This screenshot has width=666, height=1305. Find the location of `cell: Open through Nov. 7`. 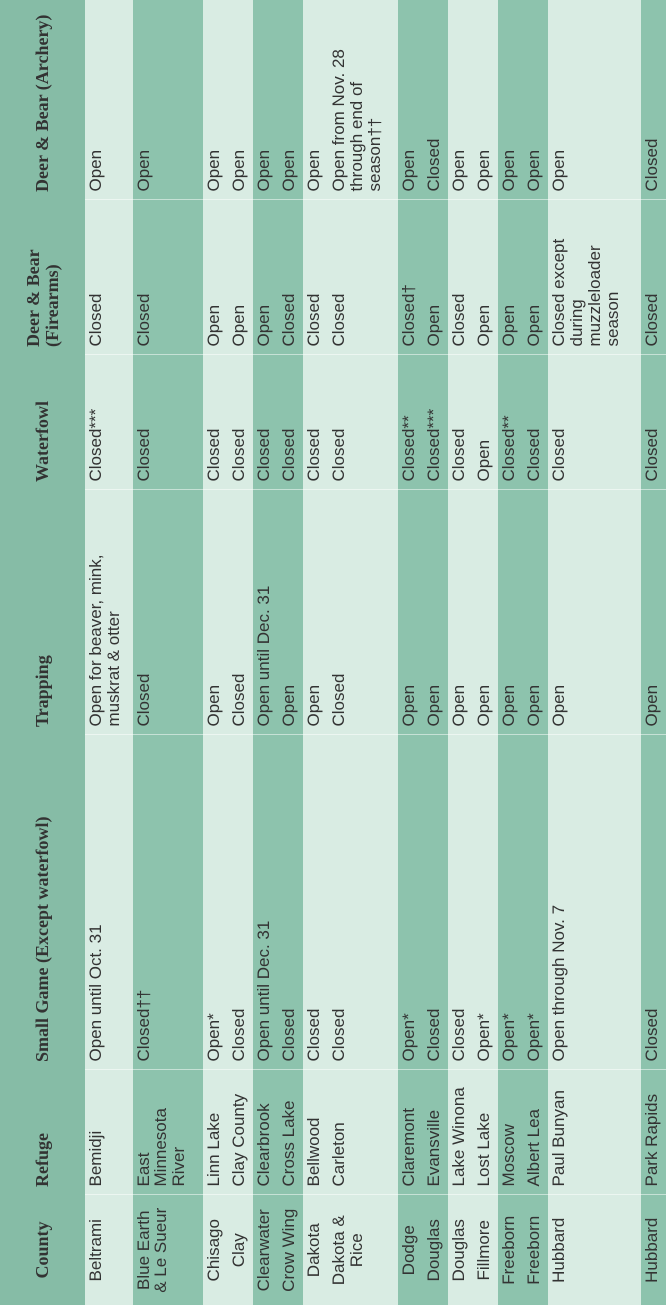

cell: Open through Nov. 7 is located at coordinates (594, 902).